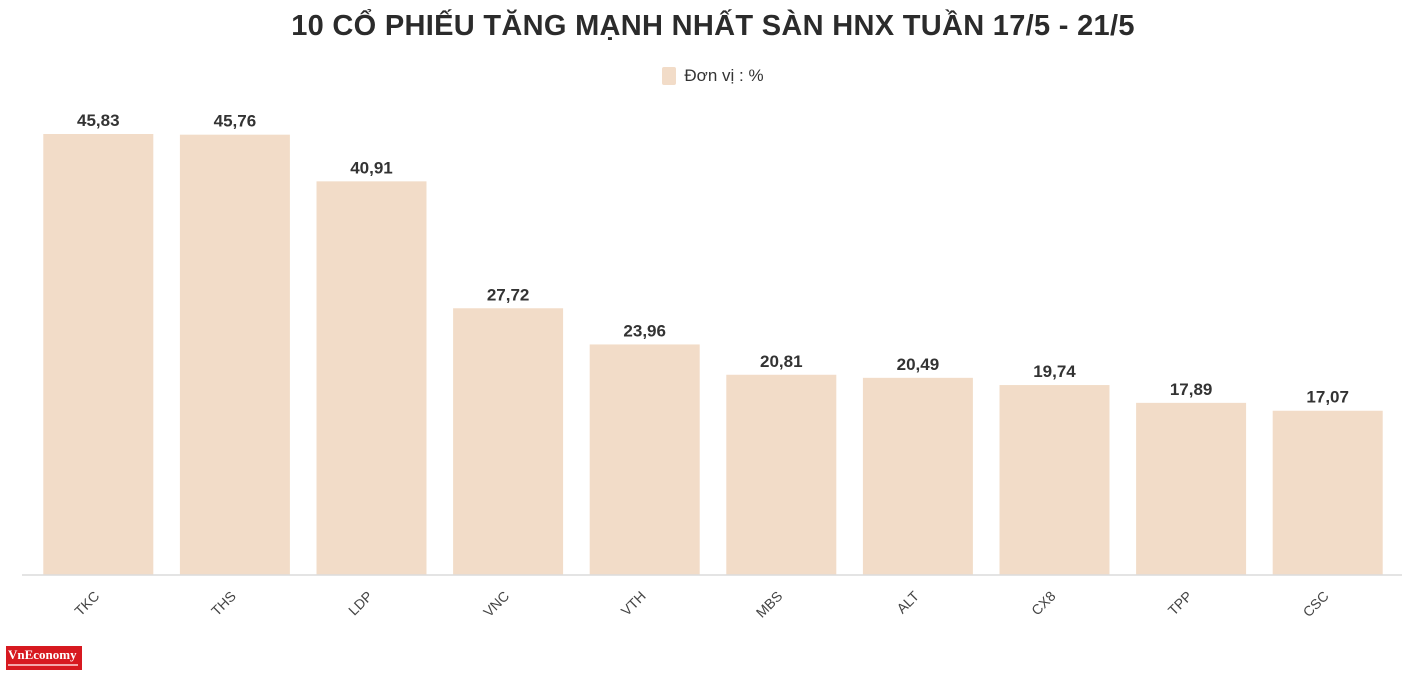 This screenshot has width=1426, height=679. Describe the element at coordinates (781, 361) in the screenshot. I see `value-label-mbs: 20,81` at that location.